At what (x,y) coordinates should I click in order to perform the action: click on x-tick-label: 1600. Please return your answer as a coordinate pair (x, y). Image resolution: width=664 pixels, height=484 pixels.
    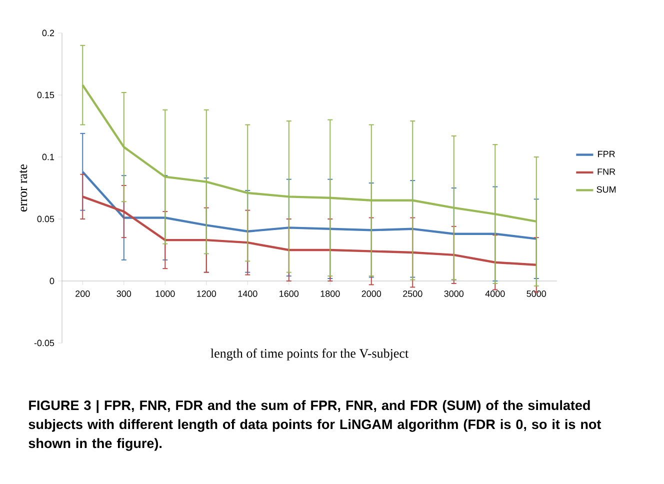
    Looking at the image, I should click on (289, 293).